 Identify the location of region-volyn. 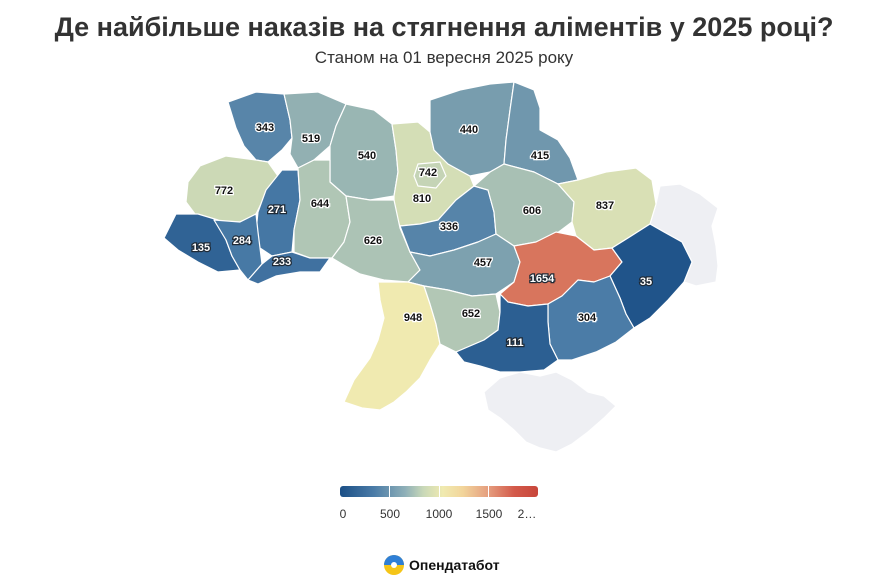
(260, 127).